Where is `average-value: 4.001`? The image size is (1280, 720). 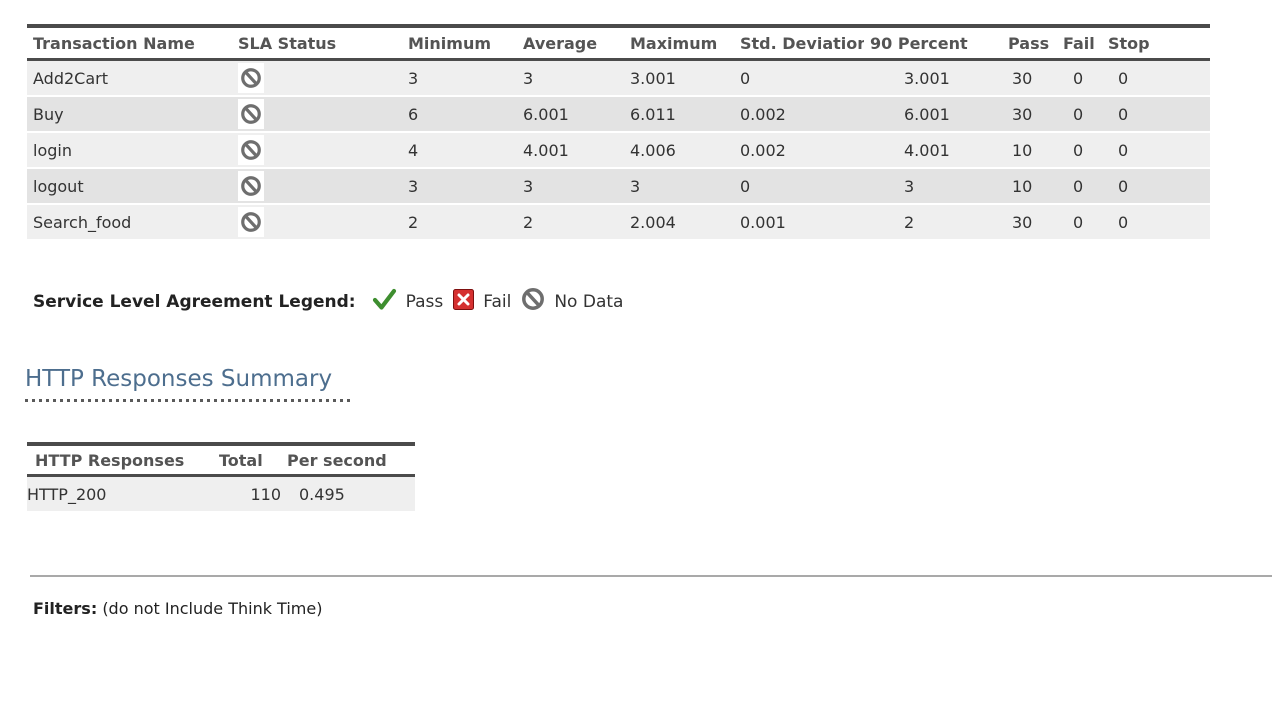 average-value: 4.001 is located at coordinates (570, 150).